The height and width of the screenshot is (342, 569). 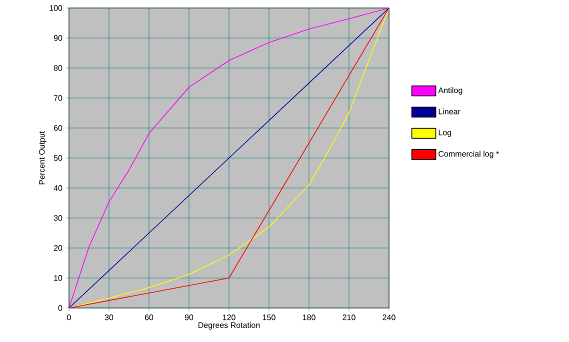 What do you see at coordinates (60, 308) in the screenshot?
I see `y-tick-label: 0` at bounding box center [60, 308].